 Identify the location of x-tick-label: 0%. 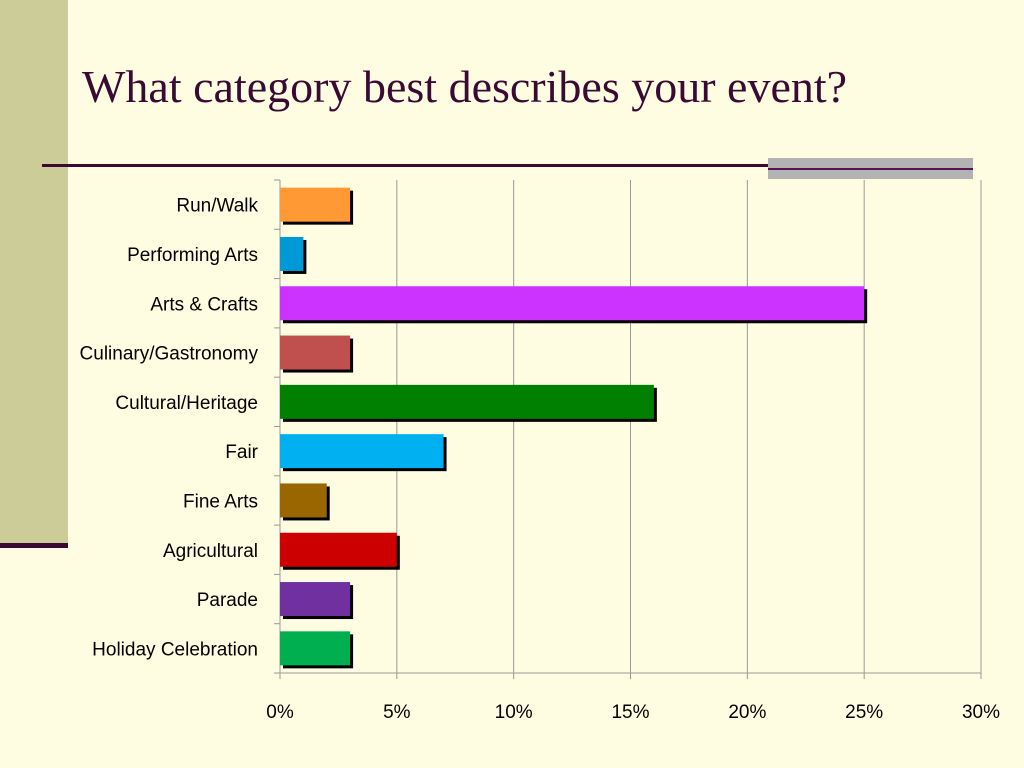
(280, 712).